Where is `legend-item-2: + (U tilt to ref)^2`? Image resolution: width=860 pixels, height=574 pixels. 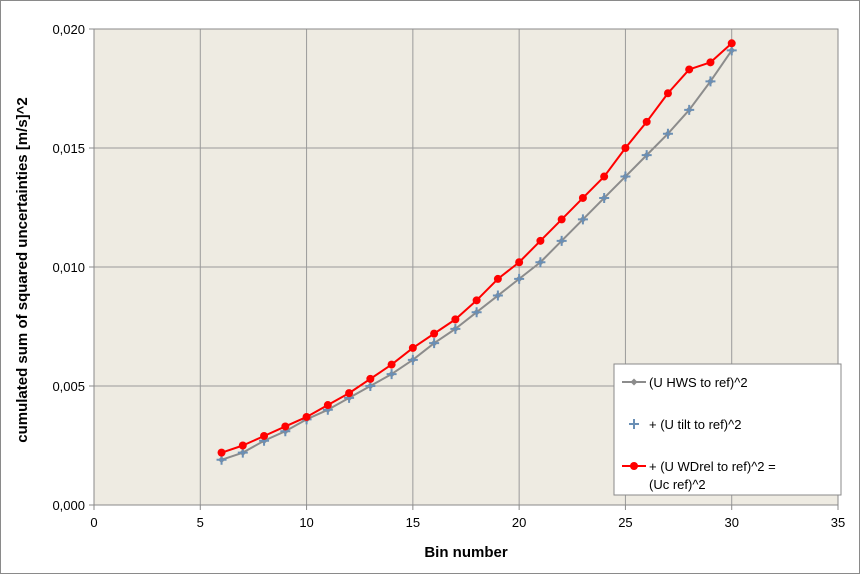
legend-item-2: + (U tilt to ref)^2 is located at coordinates (685, 424).